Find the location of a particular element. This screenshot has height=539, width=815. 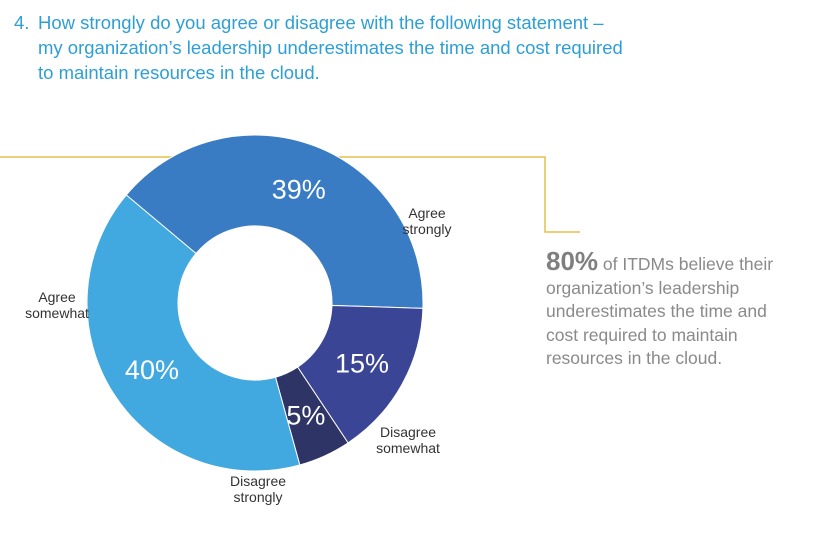

slice-value-label: 15% is located at coordinates (362, 364).